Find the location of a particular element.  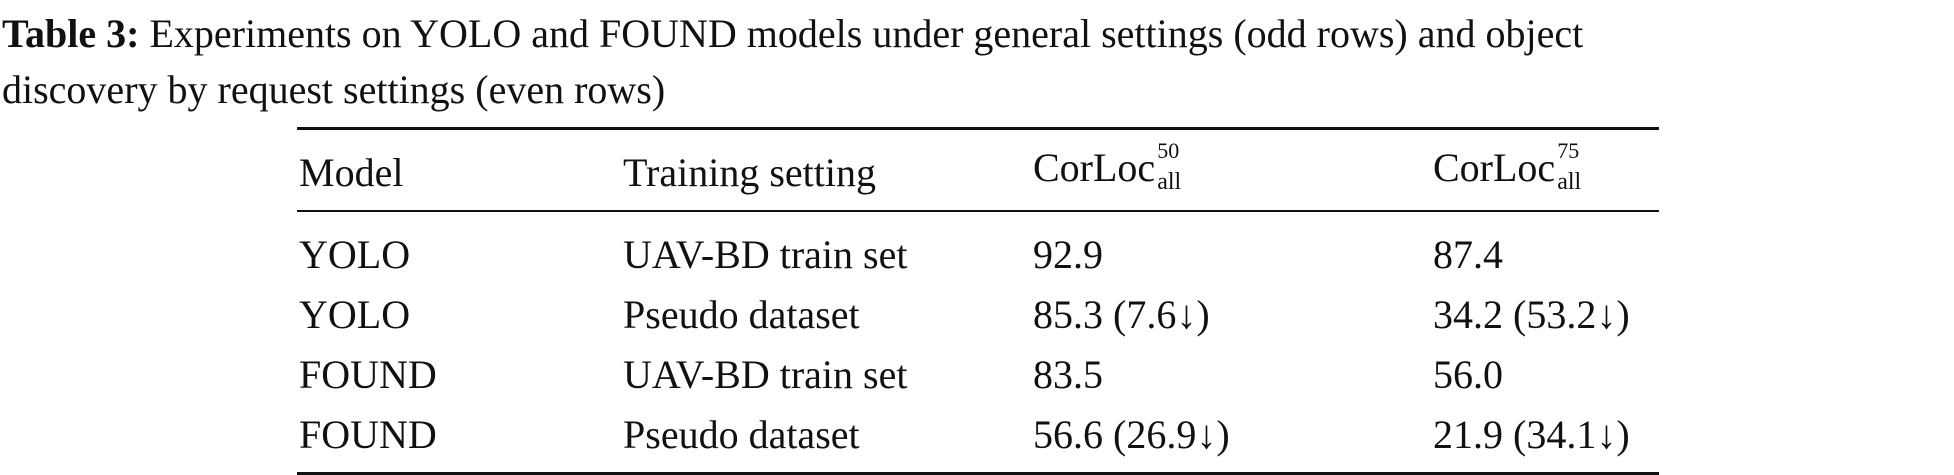

header-corloc75-sup: 75 is located at coordinates (1568, 150).